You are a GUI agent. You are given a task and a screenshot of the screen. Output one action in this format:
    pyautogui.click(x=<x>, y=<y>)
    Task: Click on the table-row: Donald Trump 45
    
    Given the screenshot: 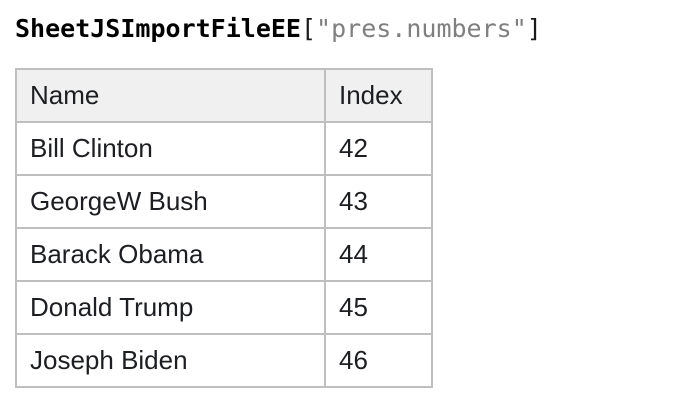 What is the action you would take?
    pyautogui.click(x=224, y=307)
    